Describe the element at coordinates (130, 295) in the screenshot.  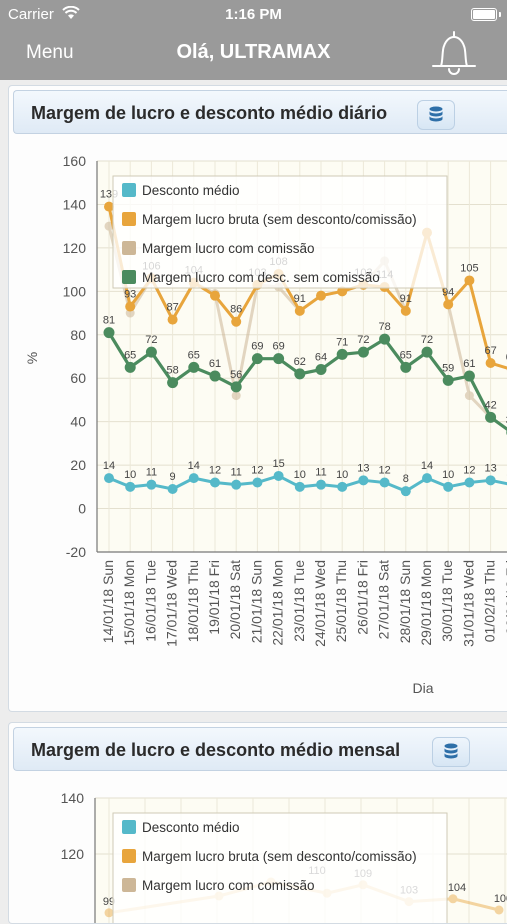
I see `data-label: 93` at that location.